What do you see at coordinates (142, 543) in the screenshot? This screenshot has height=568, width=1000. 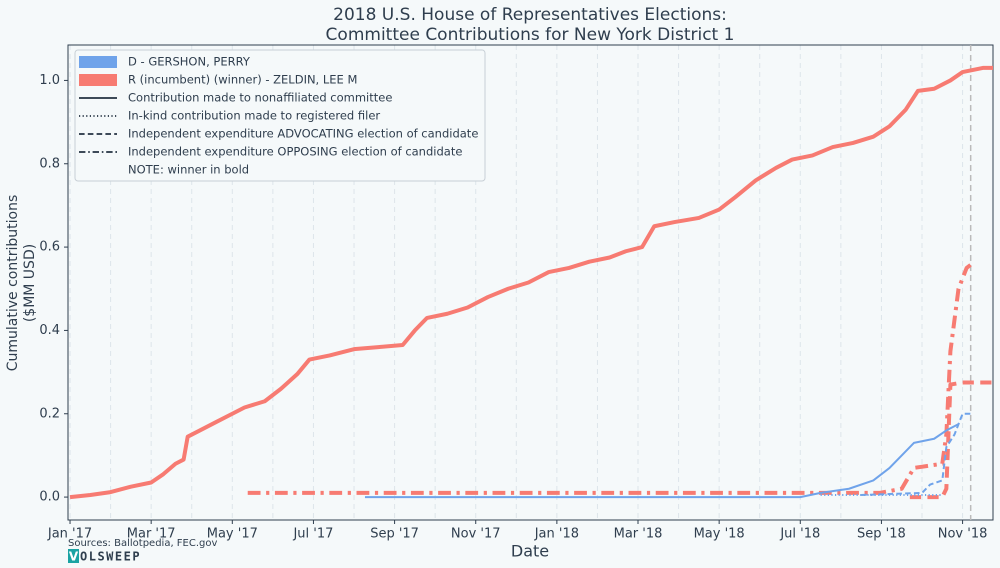 I see `source-note: Sources: Ballotpedia, FEC.gov` at bounding box center [142, 543].